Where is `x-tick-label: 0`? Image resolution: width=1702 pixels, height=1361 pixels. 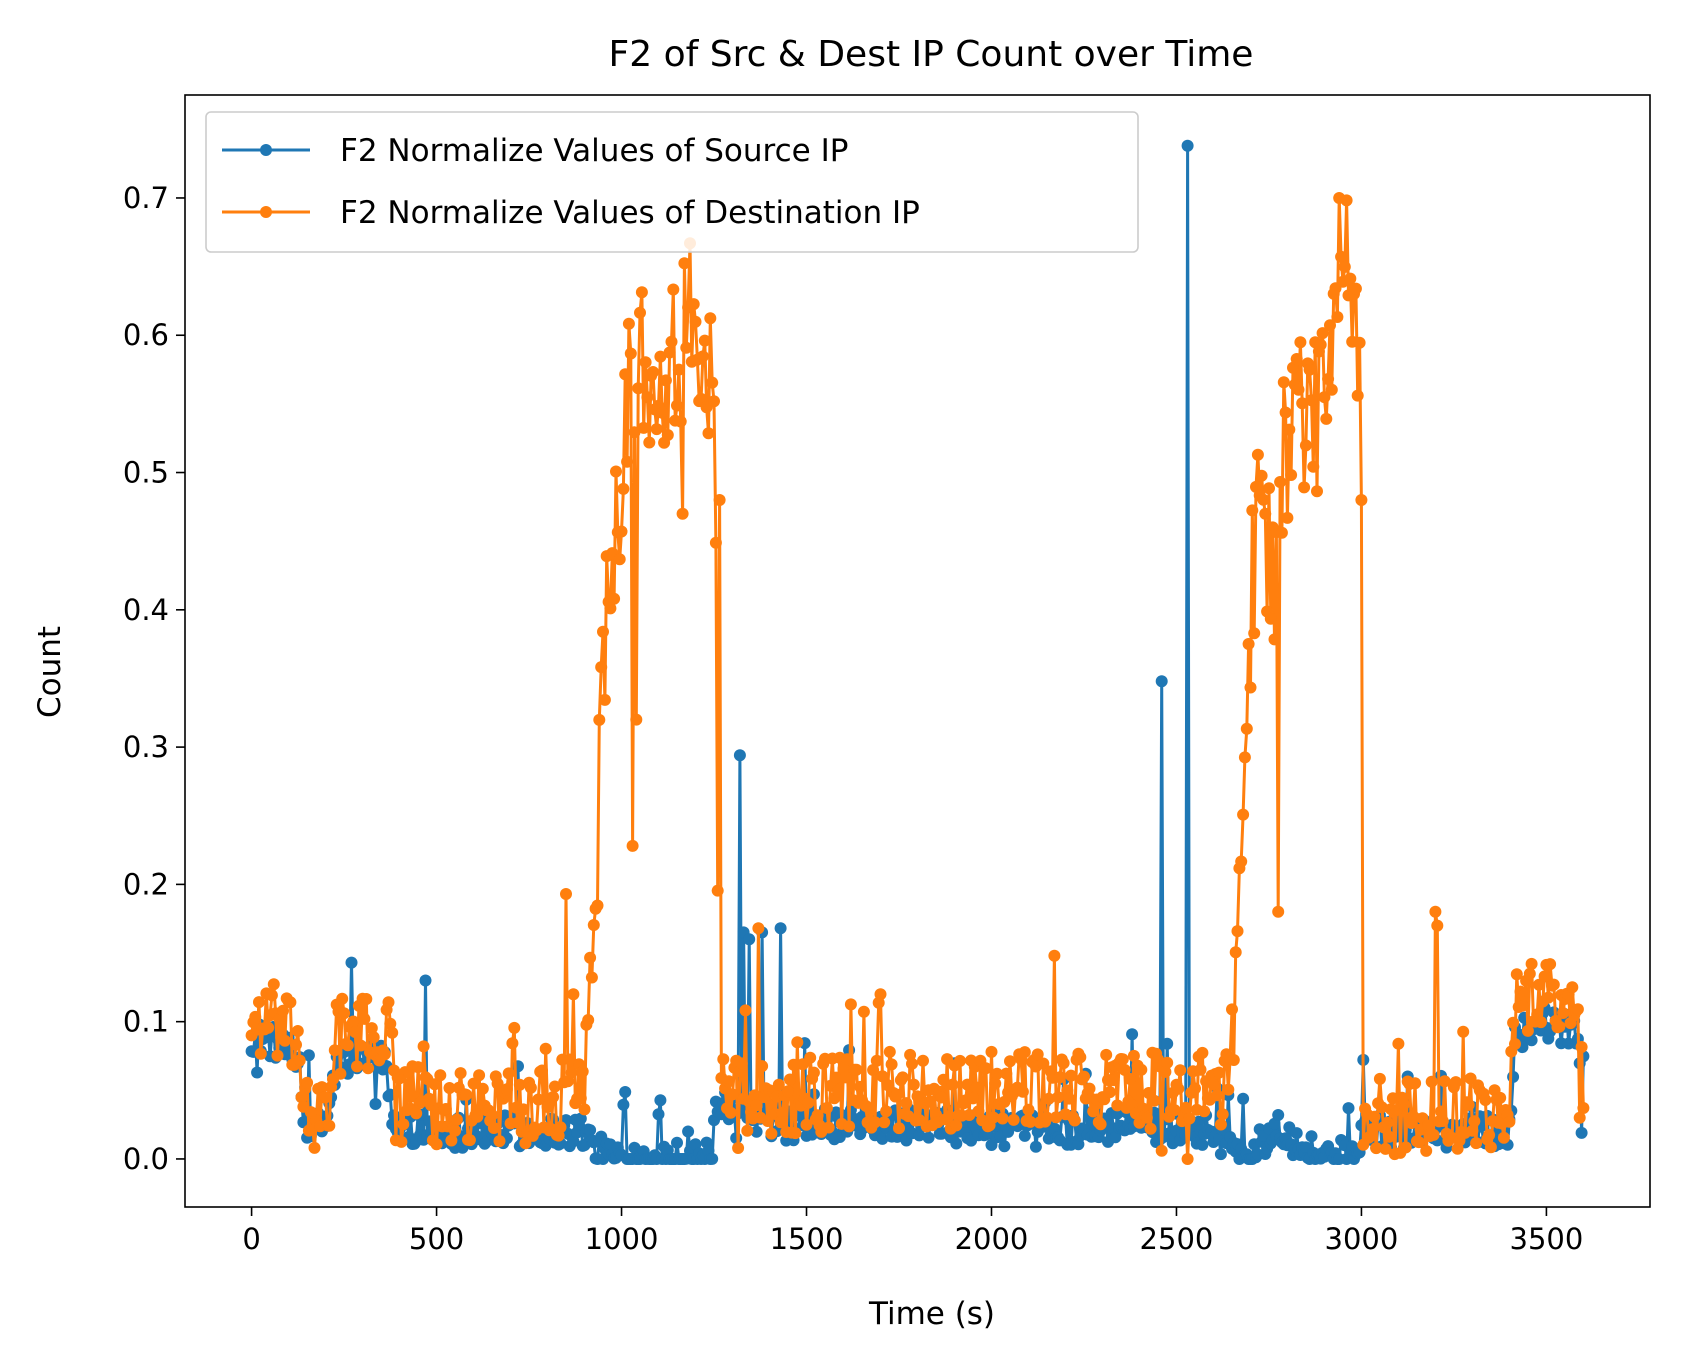 x-tick-label: 0 is located at coordinates (251, 1239).